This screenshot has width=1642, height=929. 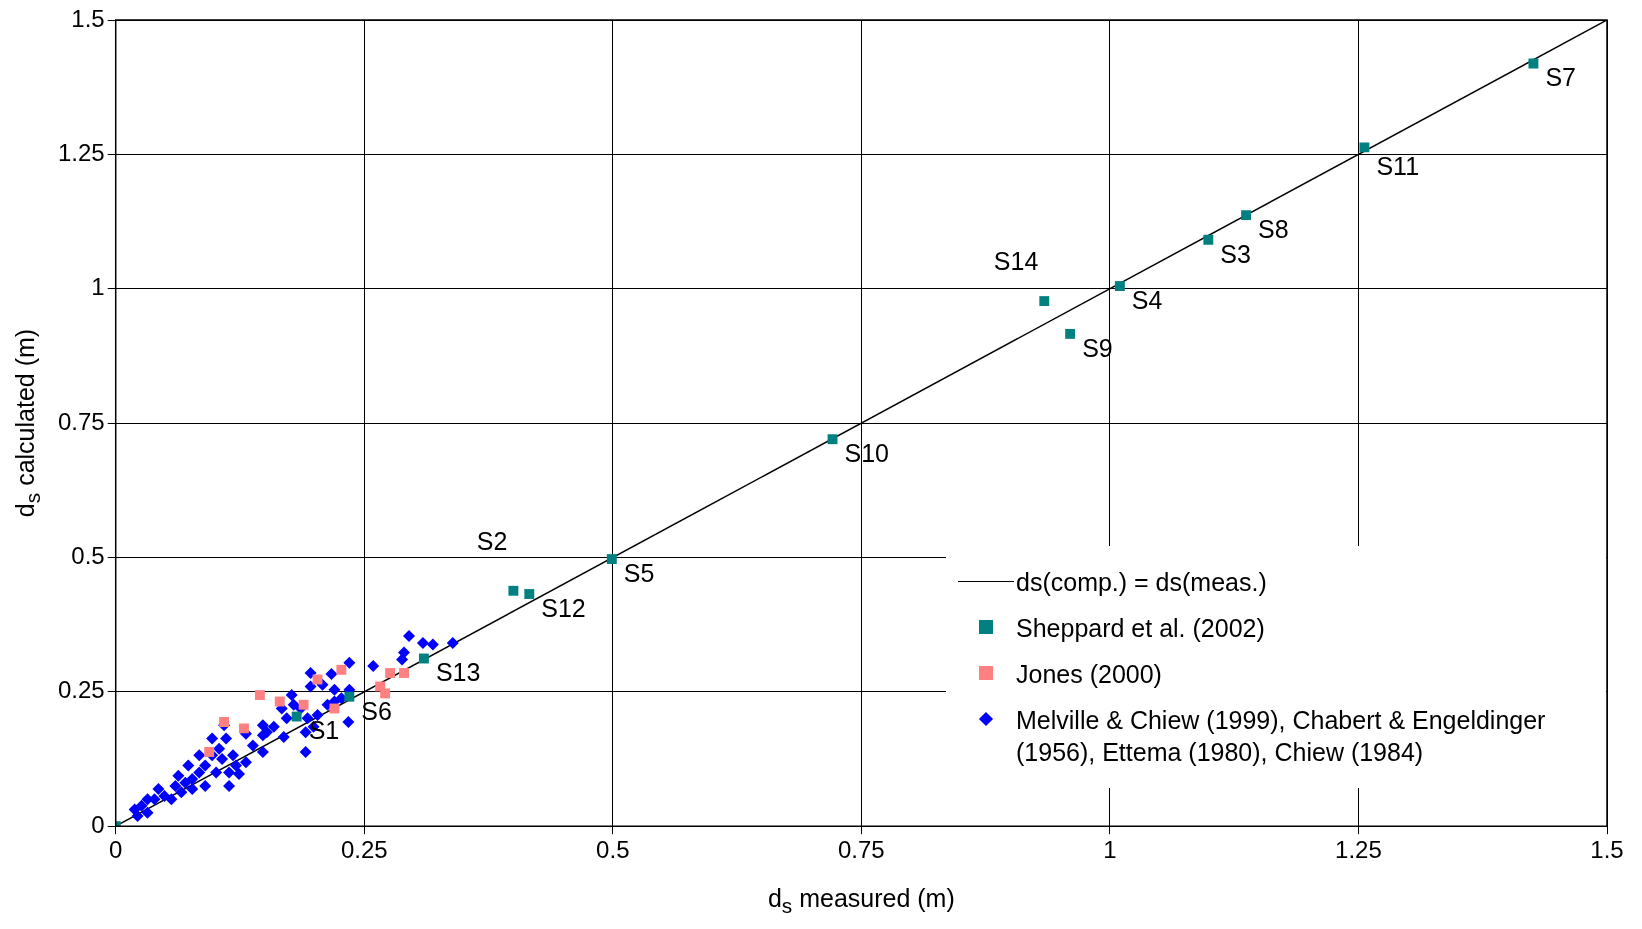 I want to click on legend-label: Jones (2000), so click(x=1089, y=675).